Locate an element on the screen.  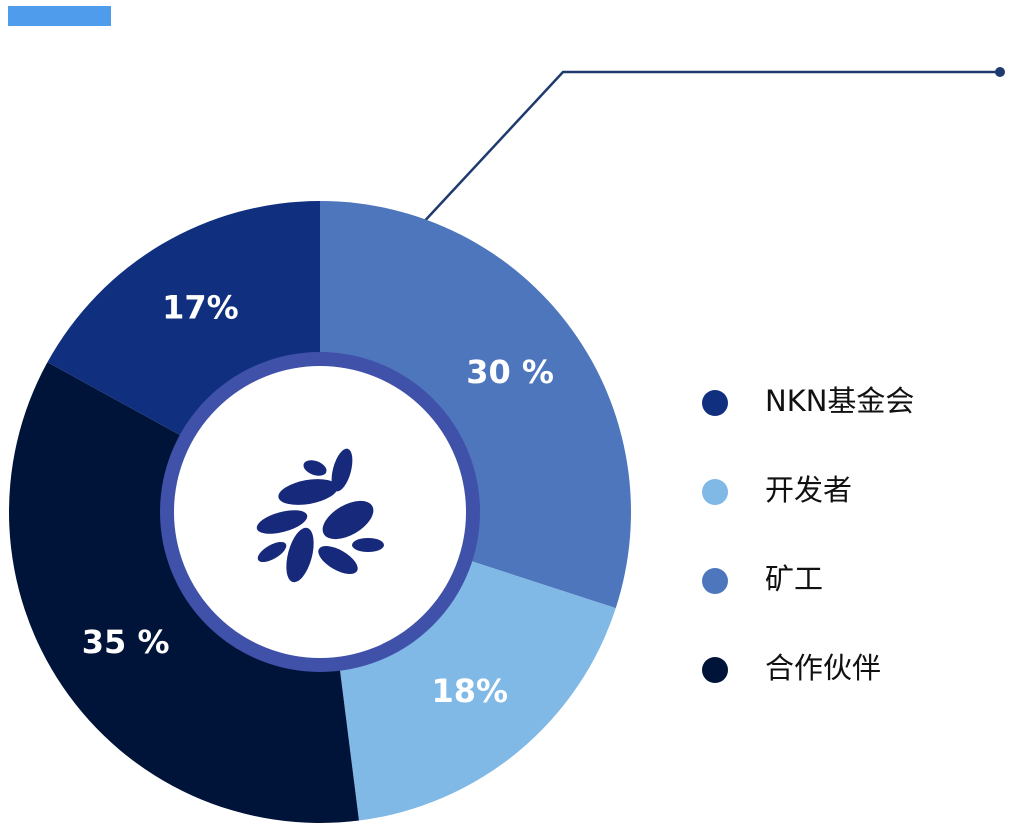
value-label: 17% is located at coordinates (200, 308).